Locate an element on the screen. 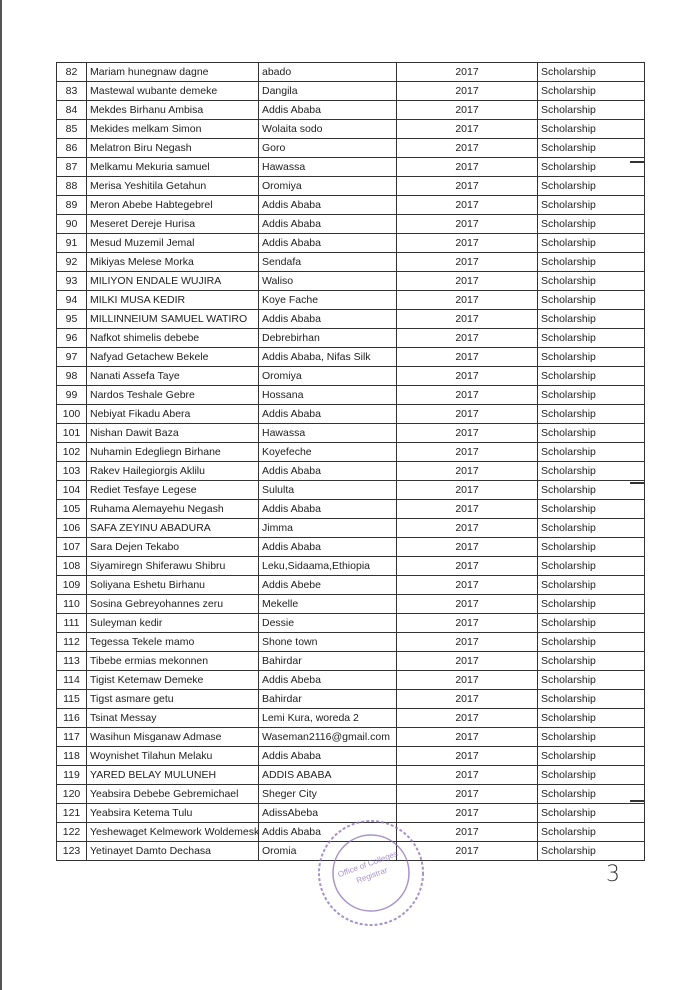 This screenshot has width=700, height=990. row-number-cell: 112 is located at coordinates (71, 642).